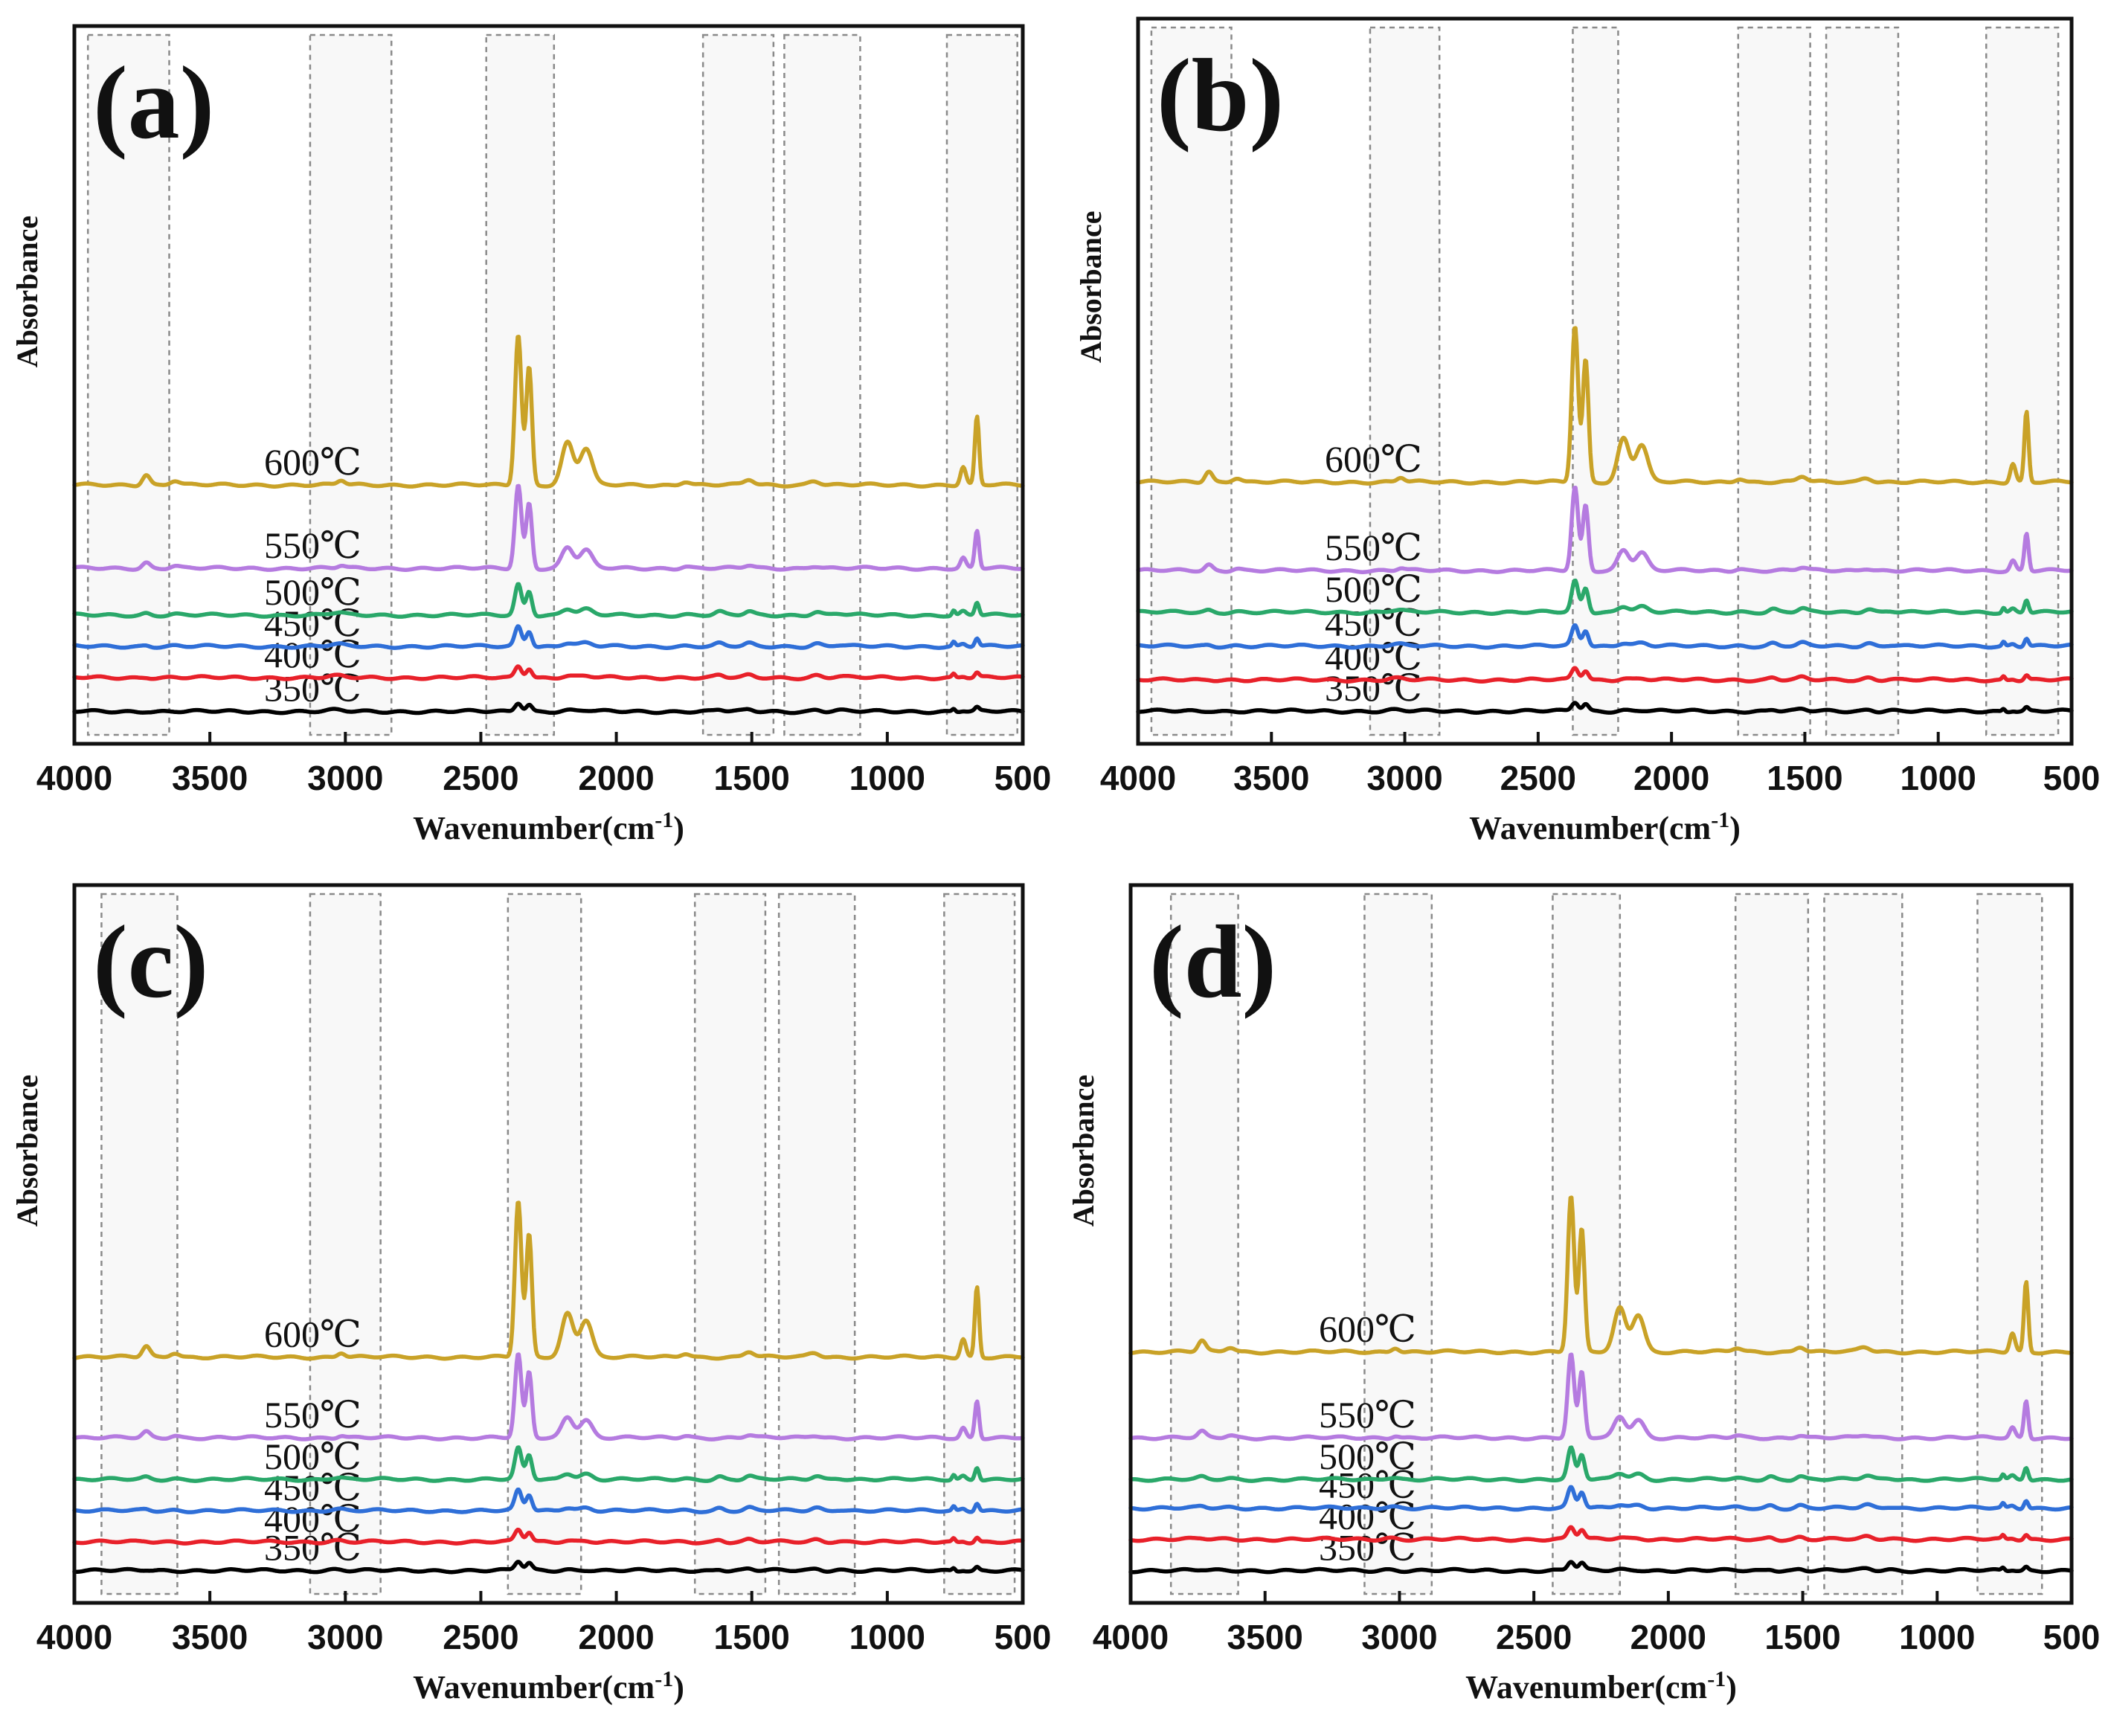 The height and width of the screenshot is (1736, 2111). What do you see at coordinates (548, 1567) in the screenshot?
I see `series-line-c-350c` at bounding box center [548, 1567].